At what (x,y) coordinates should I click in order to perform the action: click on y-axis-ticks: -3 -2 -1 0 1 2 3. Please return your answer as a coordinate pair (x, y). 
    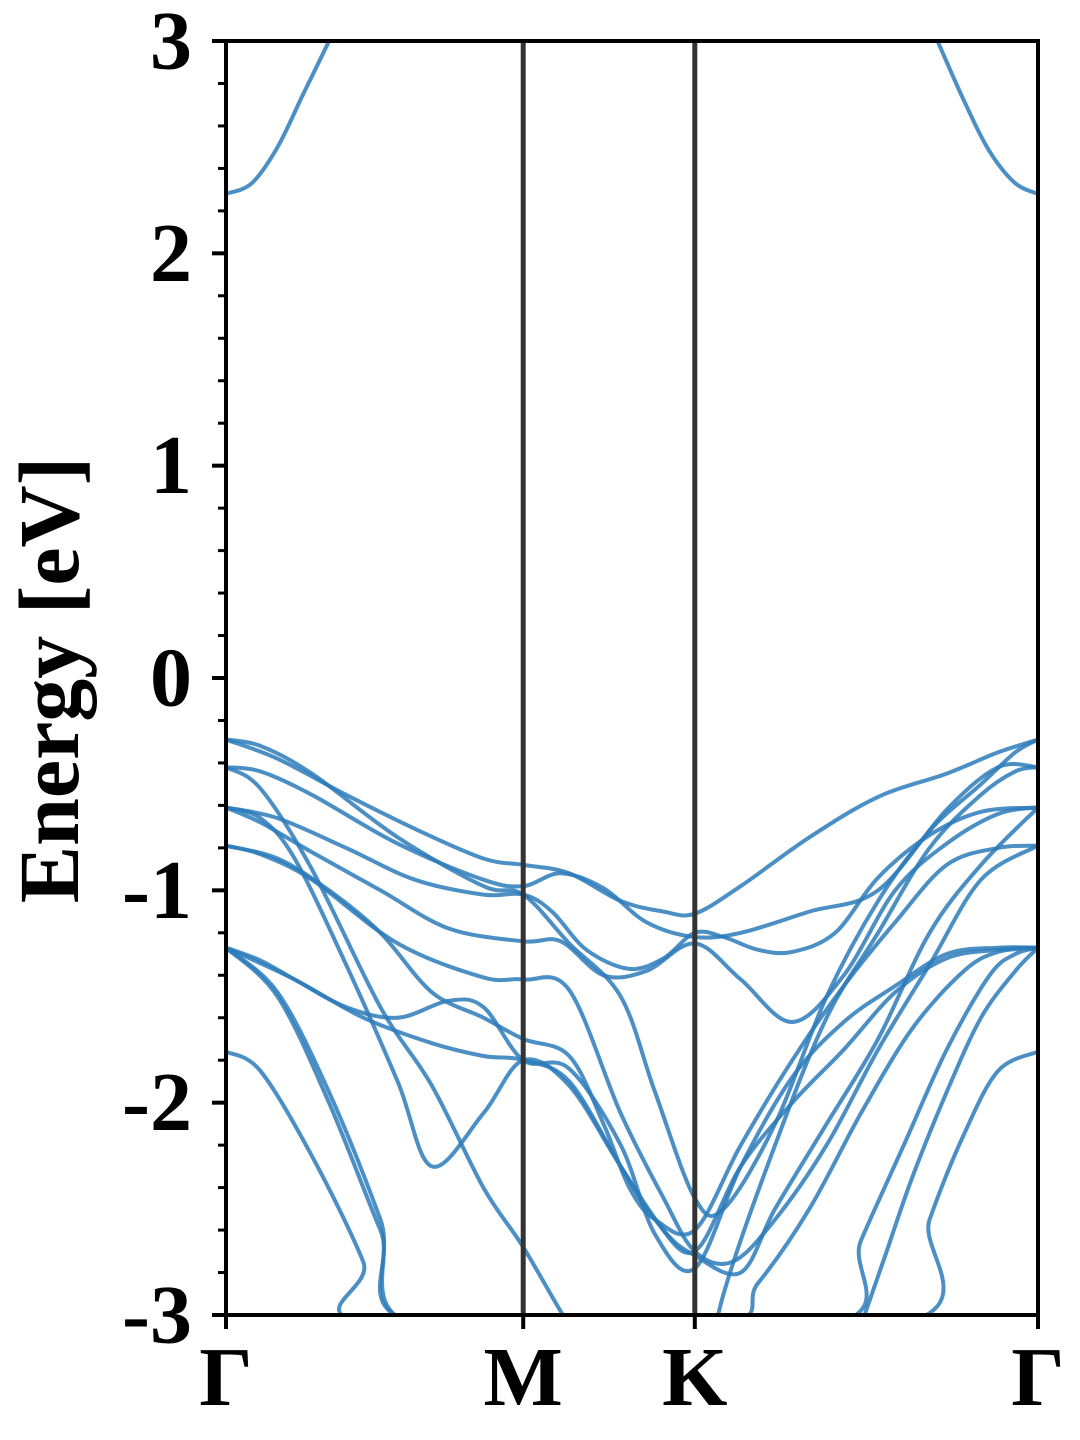
    Looking at the image, I should click on (174, 681).